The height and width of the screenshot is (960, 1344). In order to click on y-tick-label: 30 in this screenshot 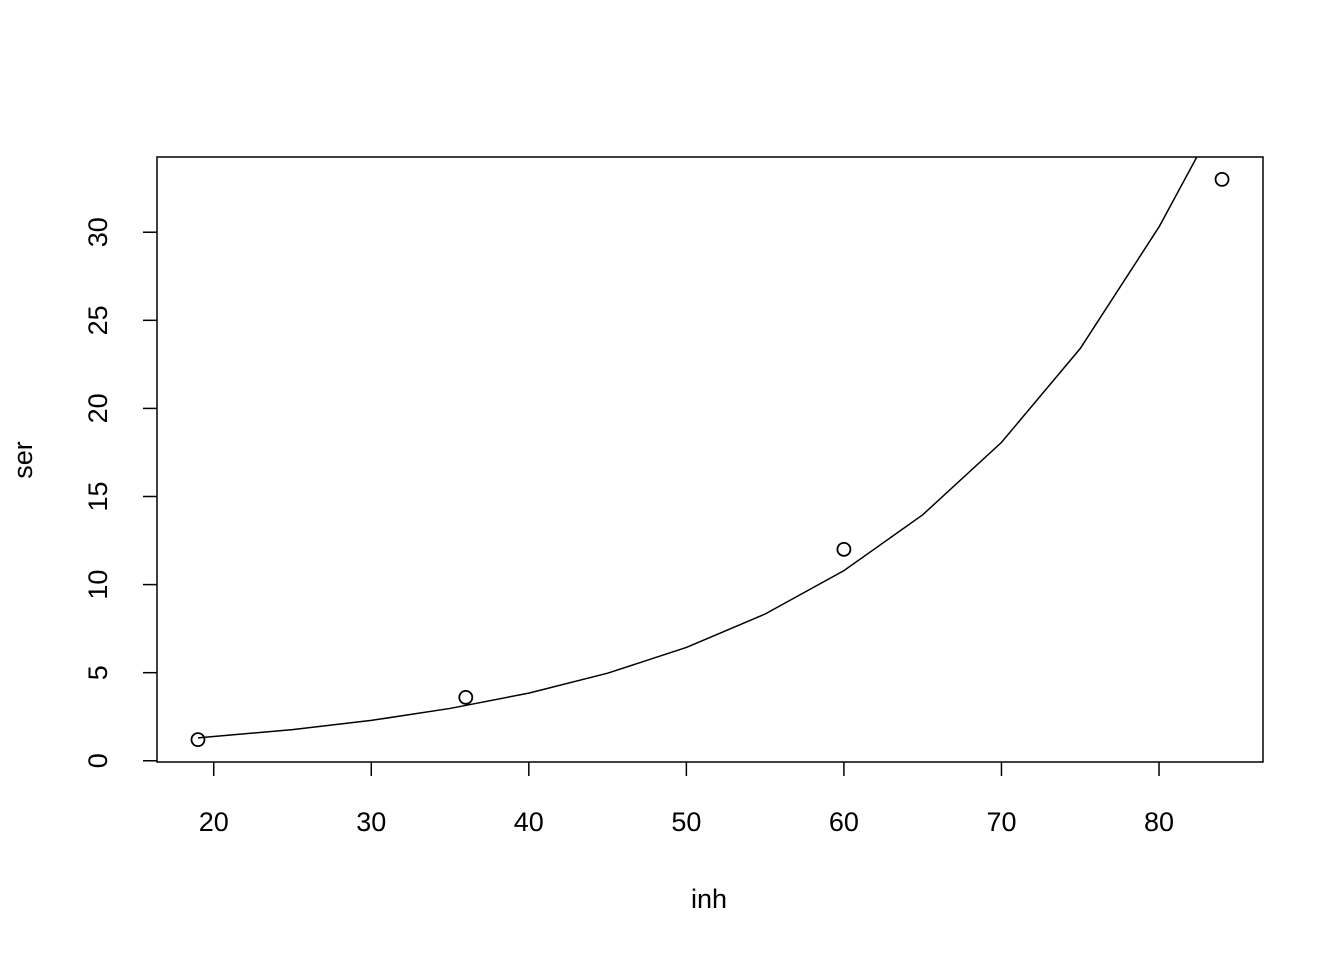, I will do `click(98, 232)`.